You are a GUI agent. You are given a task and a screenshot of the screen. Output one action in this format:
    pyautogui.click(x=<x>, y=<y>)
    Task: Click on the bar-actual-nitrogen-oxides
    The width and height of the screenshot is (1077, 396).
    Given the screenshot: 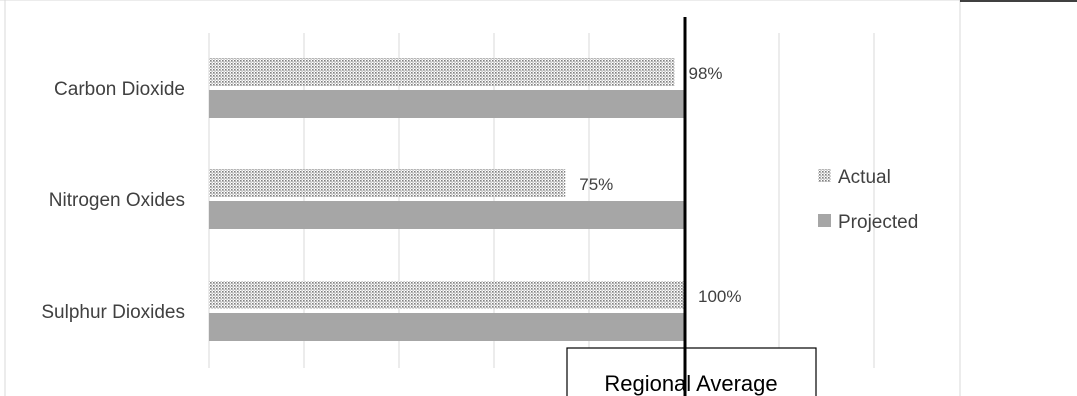 What is the action you would take?
    pyautogui.click(x=387, y=183)
    